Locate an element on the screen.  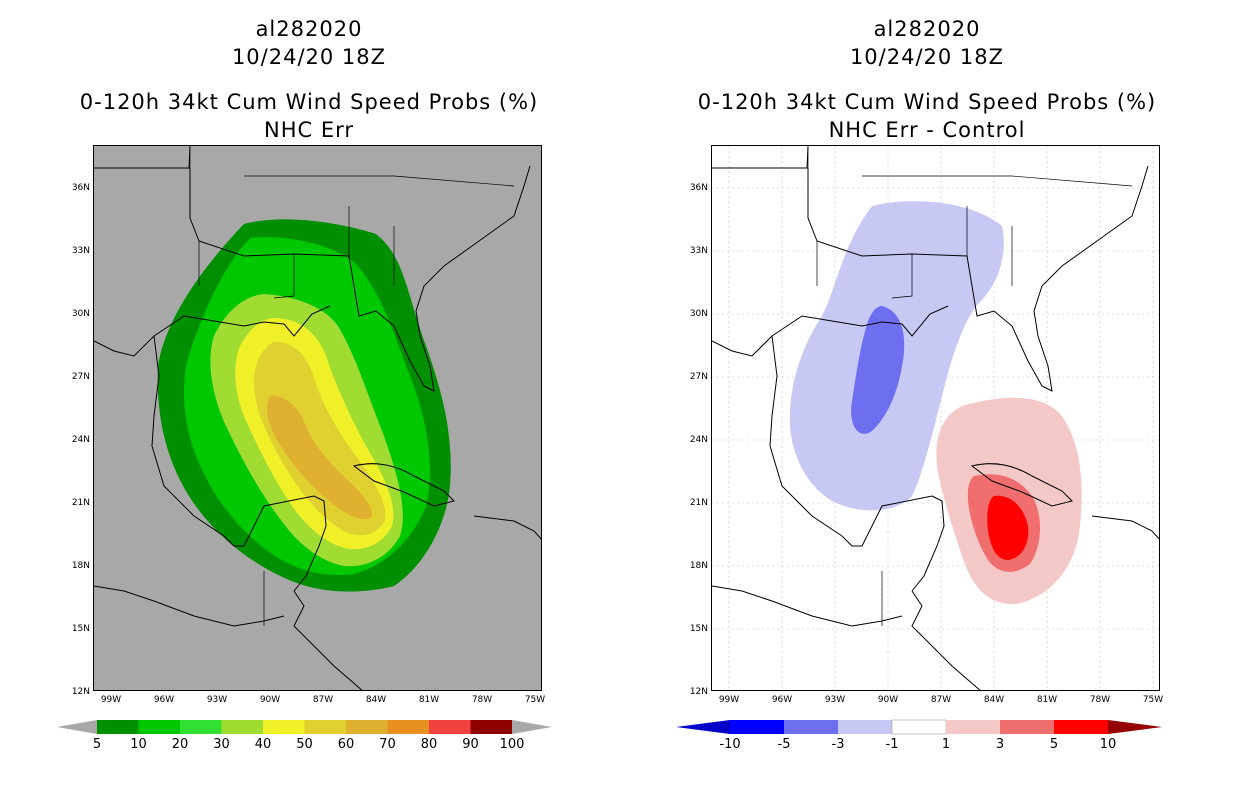
colorbar-label: -10 is located at coordinates (730, 744).